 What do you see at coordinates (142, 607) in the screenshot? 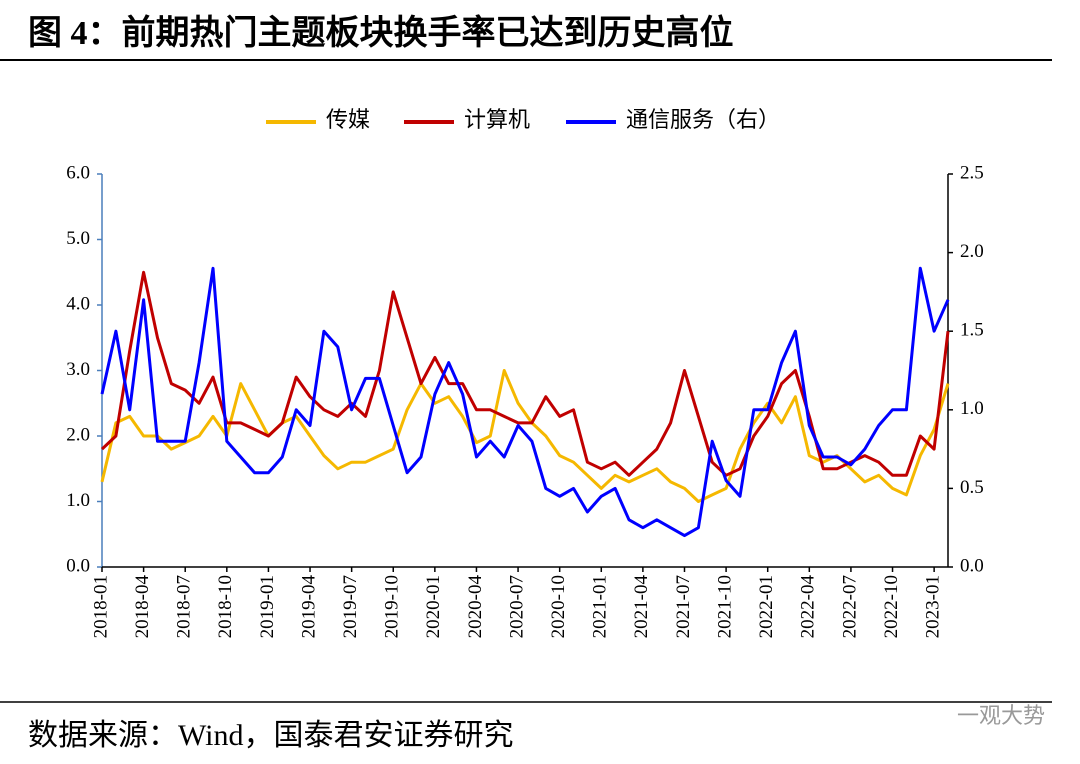
I see `x-tick-label: 2018-04` at bounding box center [142, 607].